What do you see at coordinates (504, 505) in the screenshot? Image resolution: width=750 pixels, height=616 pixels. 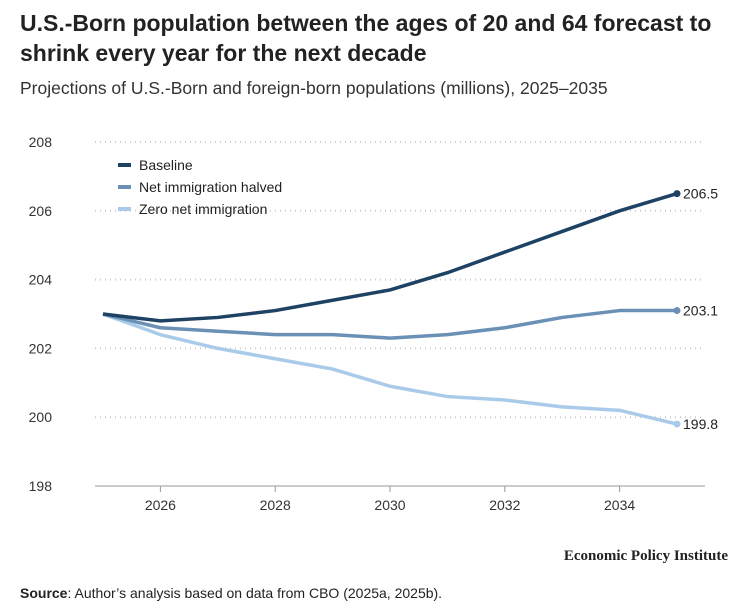 I see `x-tick-label: 2032` at bounding box center [504, 505].